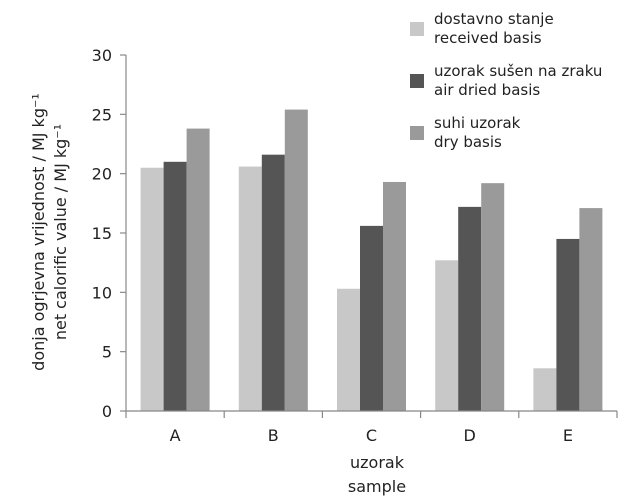 The width and height of the screenshot is (635, 497). I want to click on x-tick-label: C, so click(371, 435).